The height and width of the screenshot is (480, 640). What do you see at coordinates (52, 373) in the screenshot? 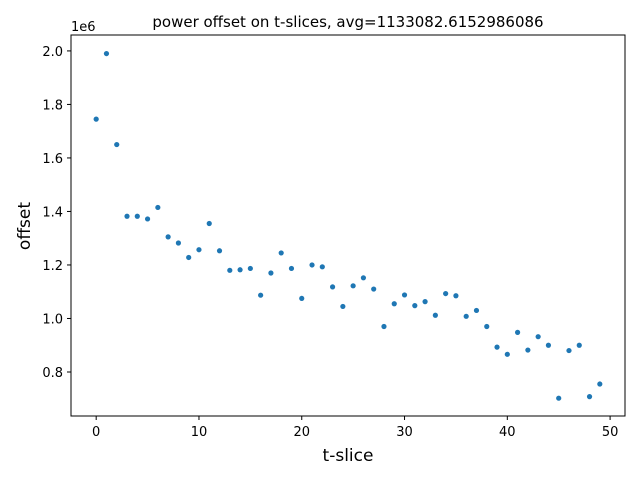
I see `y-tick-label: 0.8` at bounding box center [52, 373].